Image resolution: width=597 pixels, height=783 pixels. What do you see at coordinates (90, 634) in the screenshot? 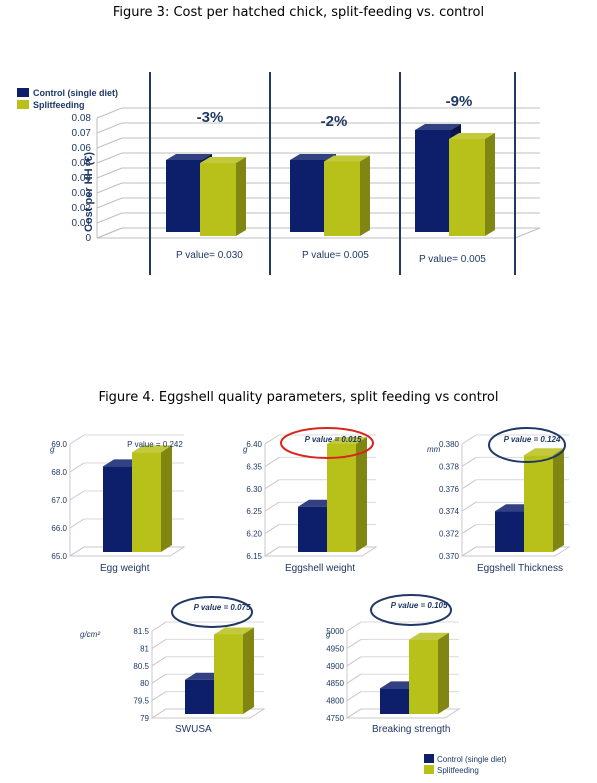
I see `swusa-unit: g/cm²` at bounding box center [90, 634].